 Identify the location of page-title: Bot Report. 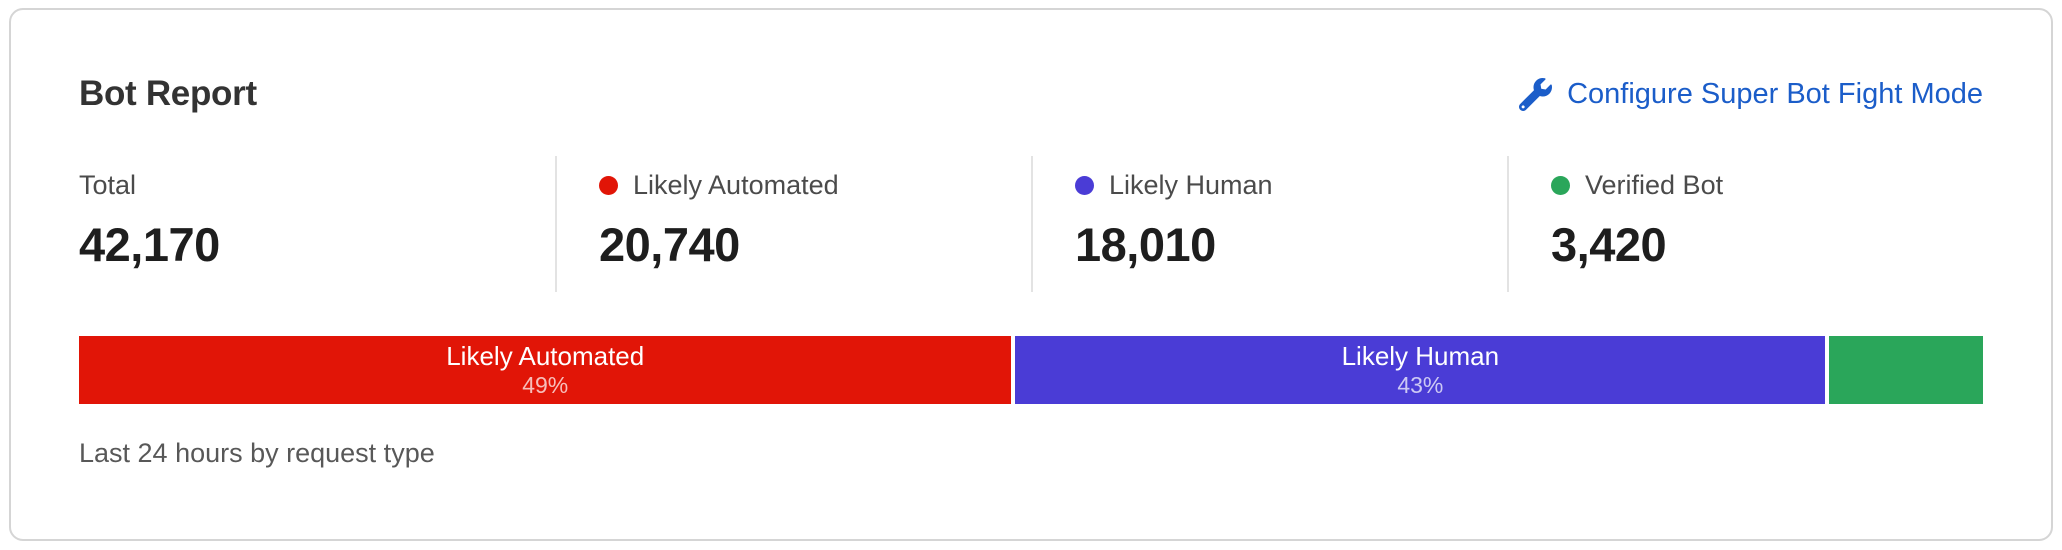
(168, 93).